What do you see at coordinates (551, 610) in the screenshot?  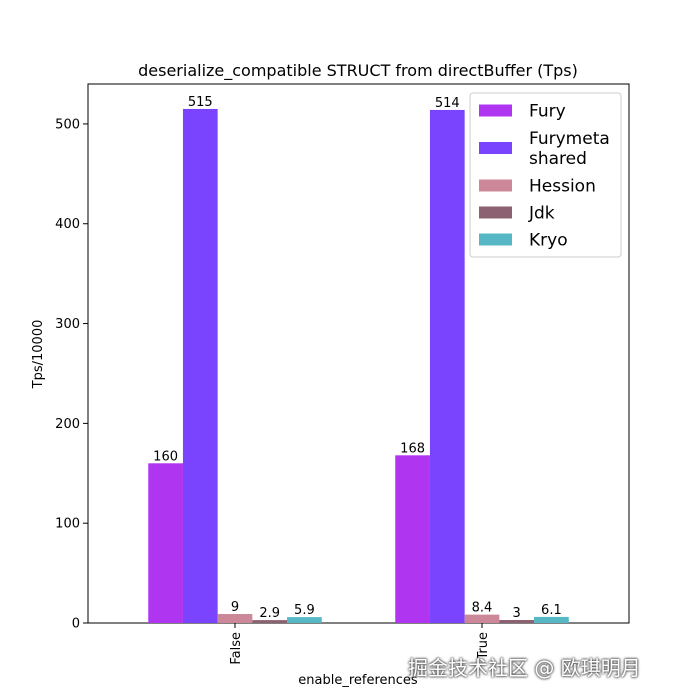 I see `bar-value-label: 6.1` at bounding box center [551, 610].